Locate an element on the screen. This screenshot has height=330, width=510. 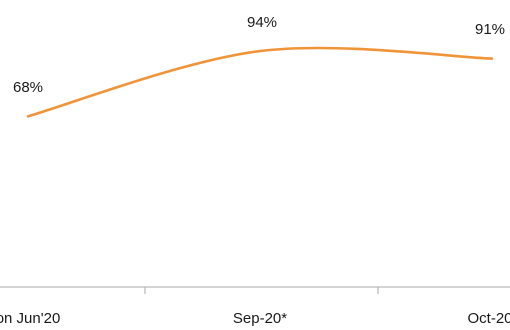
x-tick-label: Sep-20* is located at coordinates (260, 318).